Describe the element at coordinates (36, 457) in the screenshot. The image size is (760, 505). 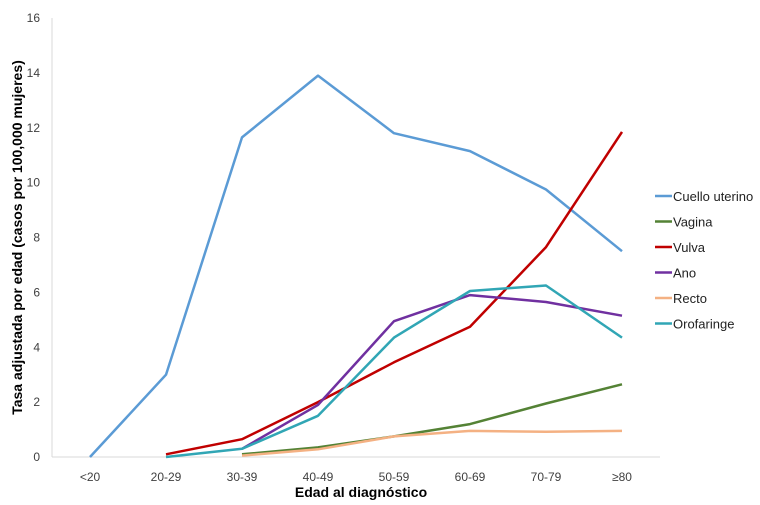
I see `y-tick-label: 0` at that location.